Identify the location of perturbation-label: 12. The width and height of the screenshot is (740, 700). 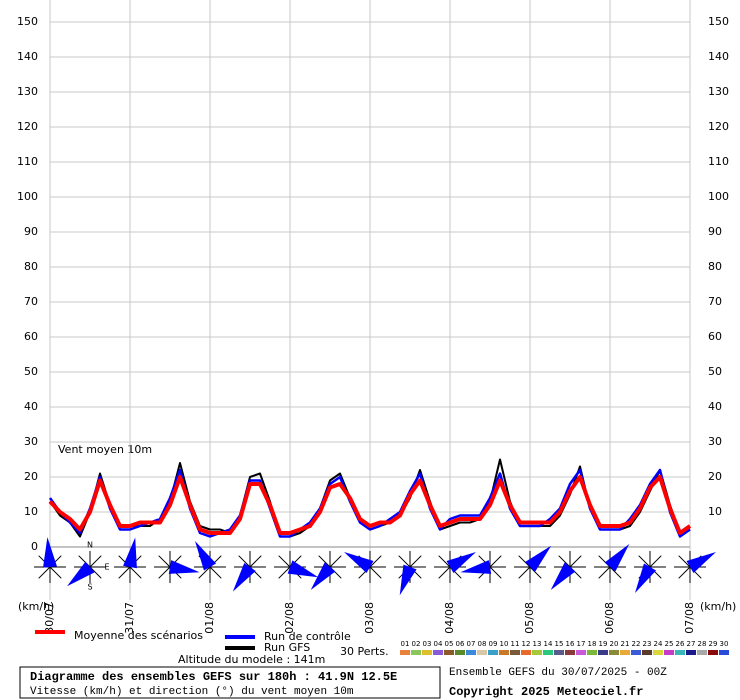
(526, 644).